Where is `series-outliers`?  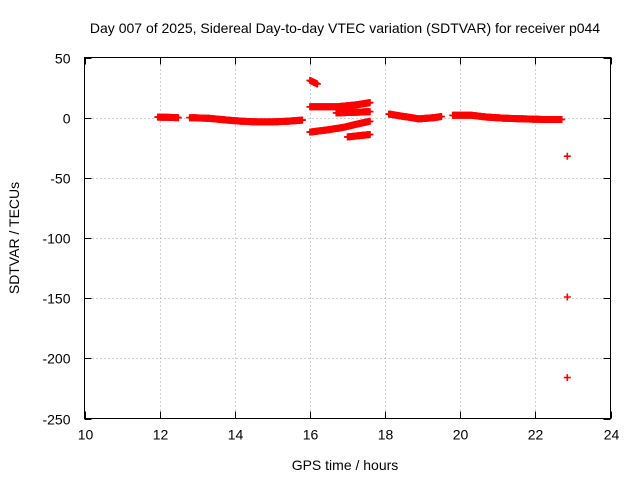 series-outliers is located at coordinates (567, 267).